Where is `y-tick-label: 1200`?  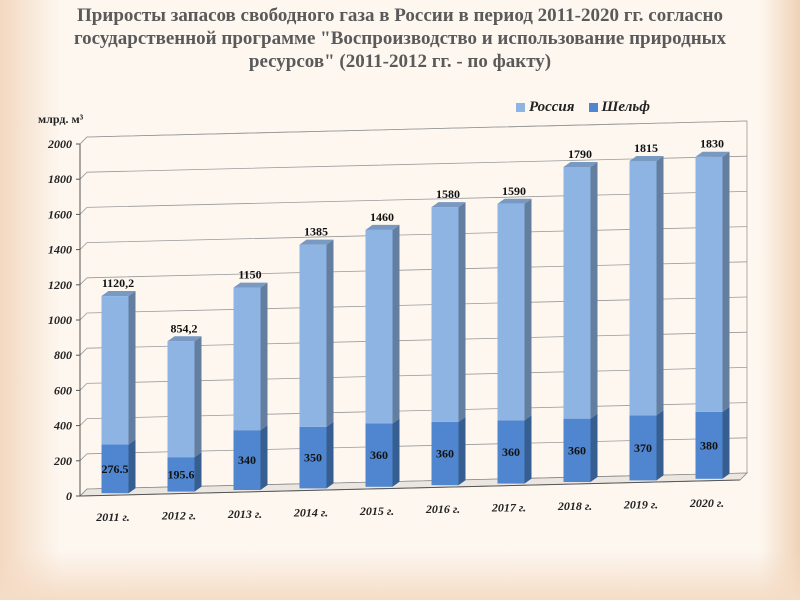 y-tick-label: 1200 is located at coordinates (60, 285).